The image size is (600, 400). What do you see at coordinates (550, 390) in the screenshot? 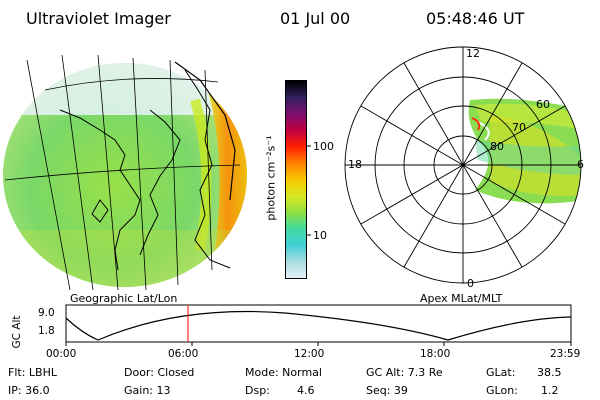
I see `status-glon-value: 1.2` at bounding box center [550, 390].